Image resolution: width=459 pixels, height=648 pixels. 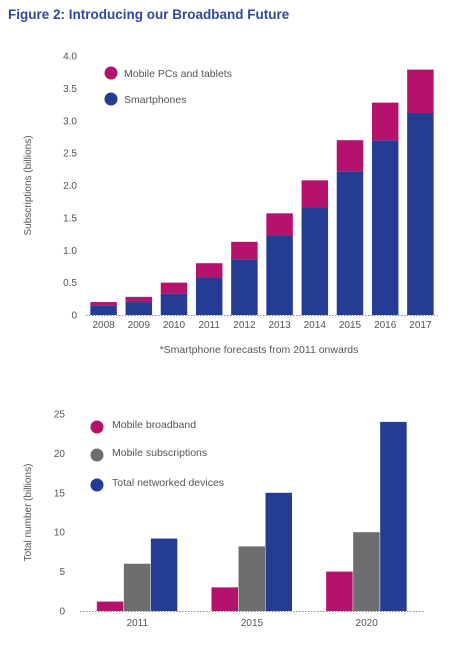 I want to click on legend-label-smartphones: Smartphones, so click(x=155, y=100).